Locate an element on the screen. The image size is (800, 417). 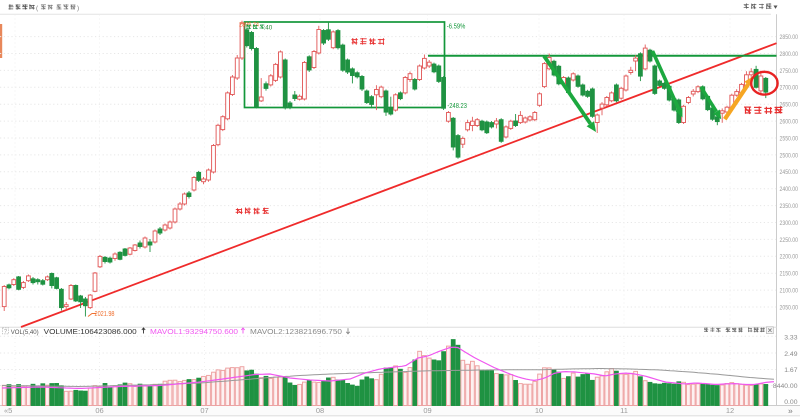
svg-text: 0.00 is located at coordinates (790, 402).